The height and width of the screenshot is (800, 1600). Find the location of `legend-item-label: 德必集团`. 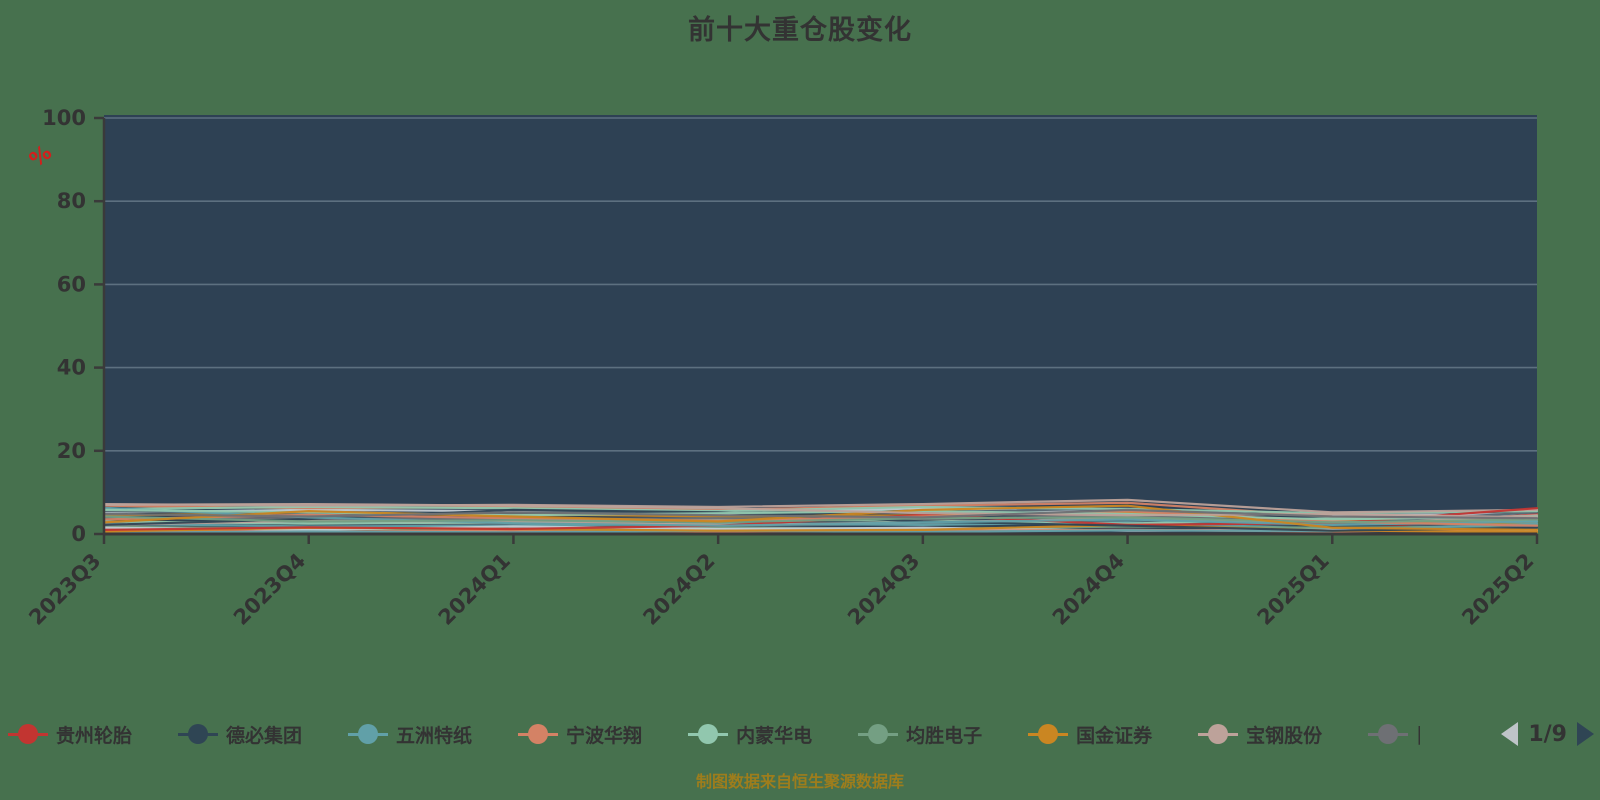

legend-item-label: 德必集团 is located at coordinates (264, 735).